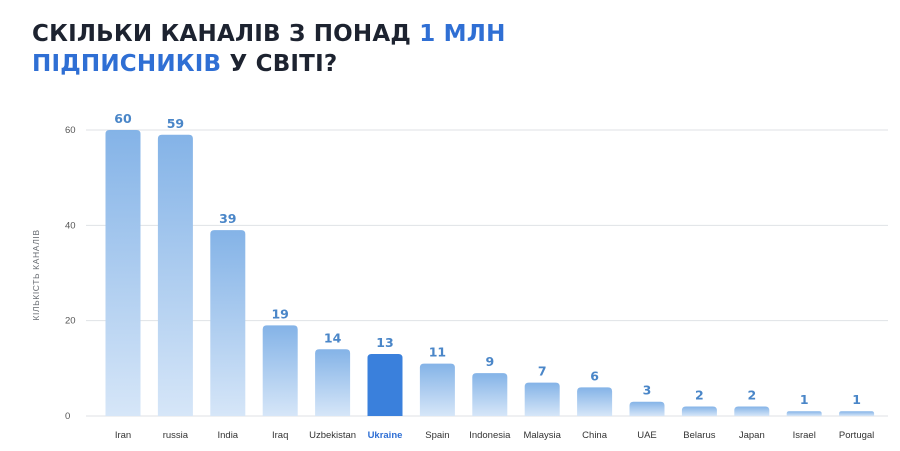 The image size is (900, 451). What do you see at coordinates (227, 218) in the screenshot?
I see `value-label: 39` at bounding box center [227, 218].